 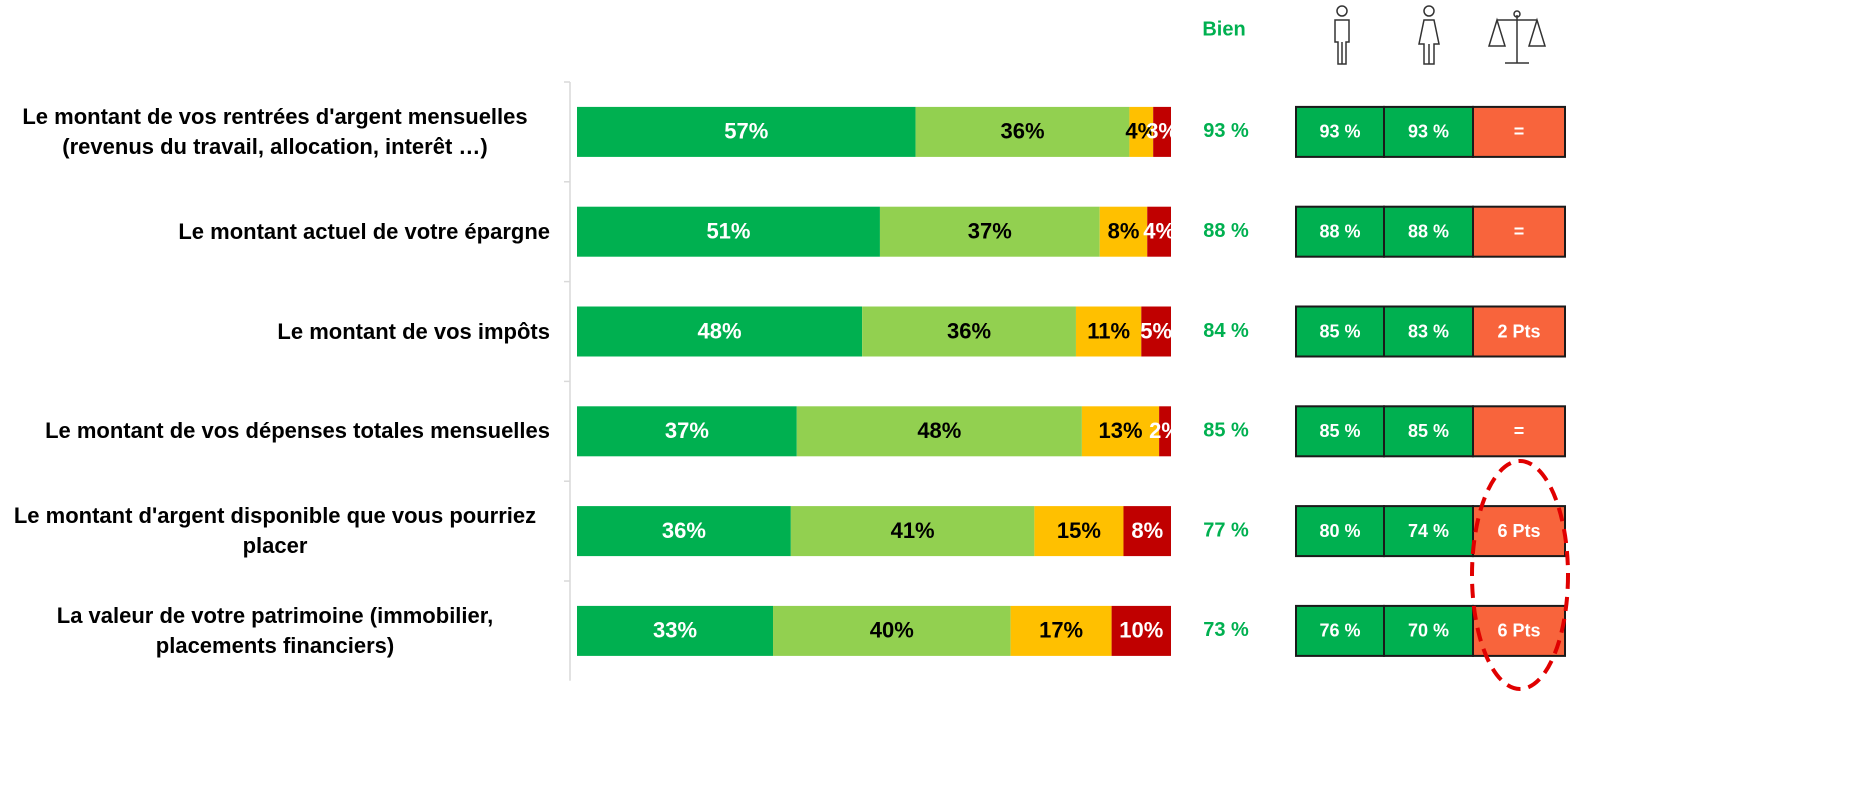 I want to click on bar-label: 11%, so click(x=1108, y=330).